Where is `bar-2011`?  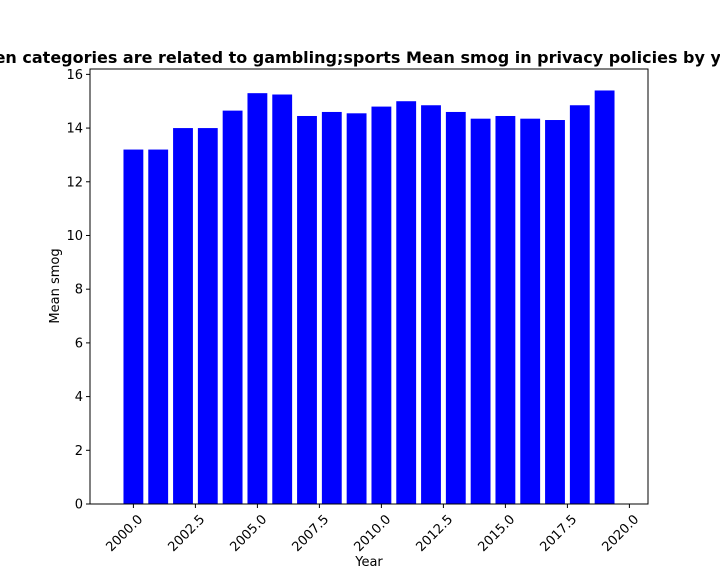 bar-2011 is located at coordinates (406, 302).